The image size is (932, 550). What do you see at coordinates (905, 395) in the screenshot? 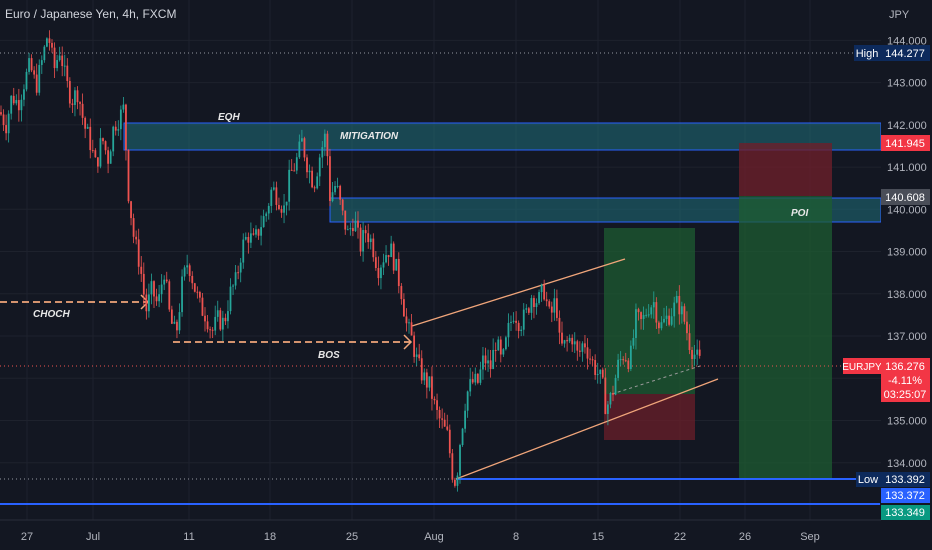
I see `countdown-text: 03:25:07` at bounding box center [905, 395].